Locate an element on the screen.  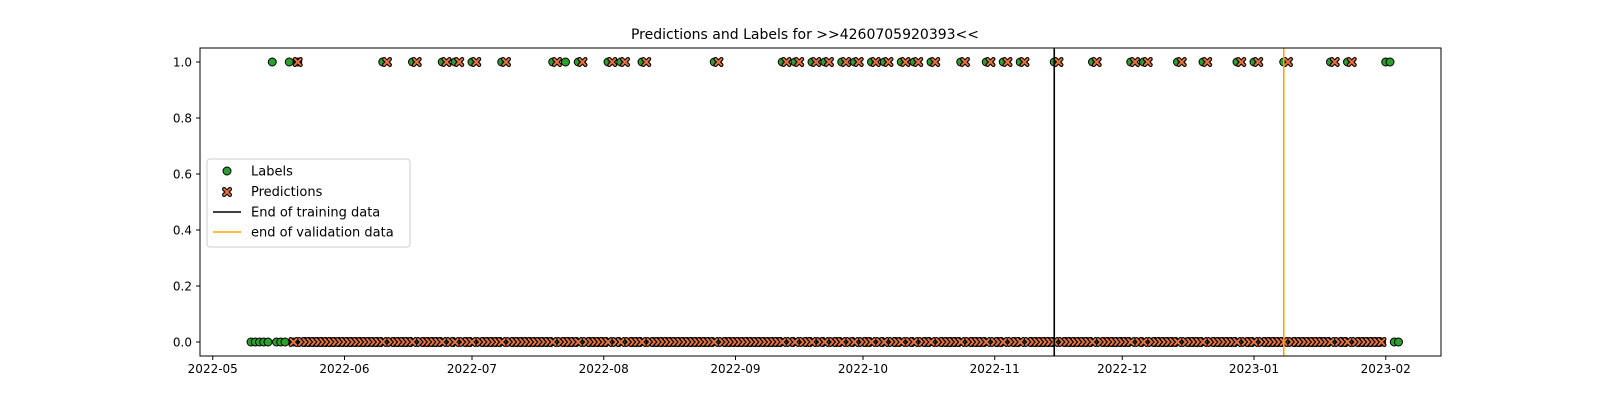
x-tick-label: 2023-01 is located at coordinates (1254, 369).